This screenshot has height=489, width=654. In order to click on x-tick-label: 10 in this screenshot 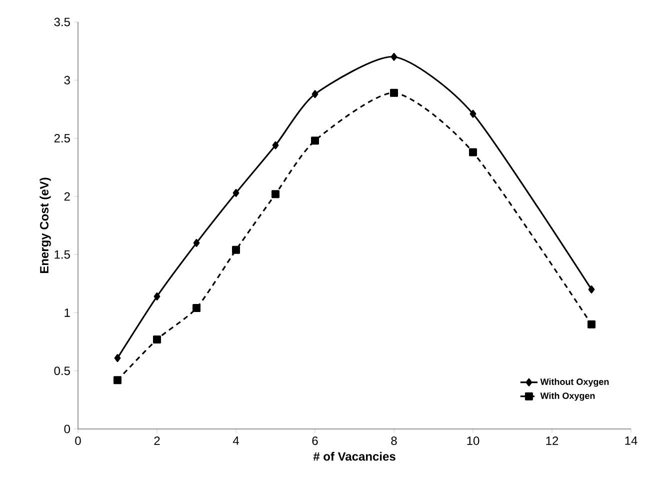, I will do `click(473, 441)`.